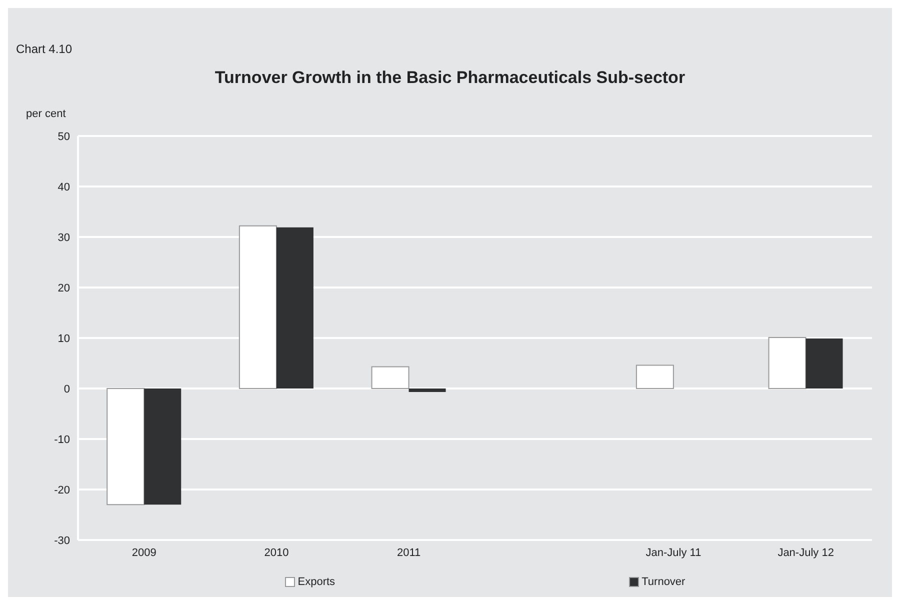  What do you see at coordinates (64, 238) in the screenshot?
I see `y-tick-label: 30` at bounding box center [64, 238].